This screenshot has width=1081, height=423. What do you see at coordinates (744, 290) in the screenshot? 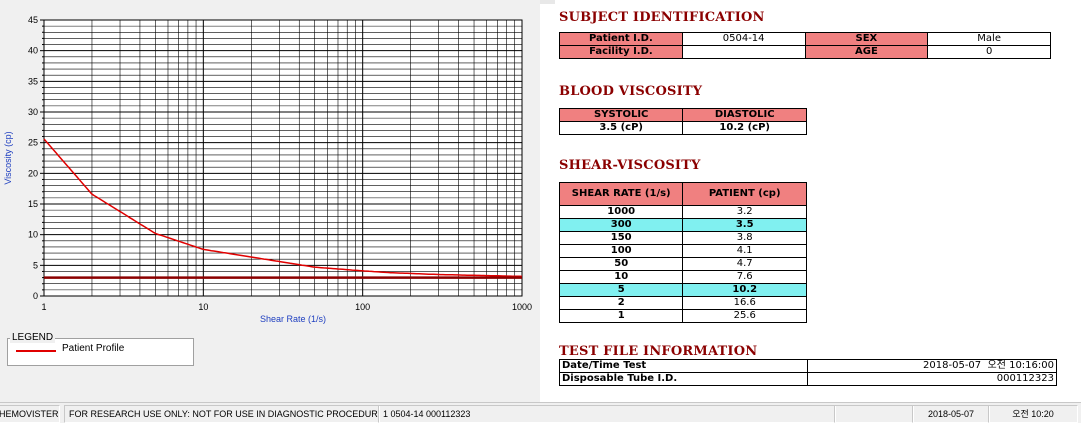
I see `patient-cp-cell: 10.2` at bounding box center [744, 290].